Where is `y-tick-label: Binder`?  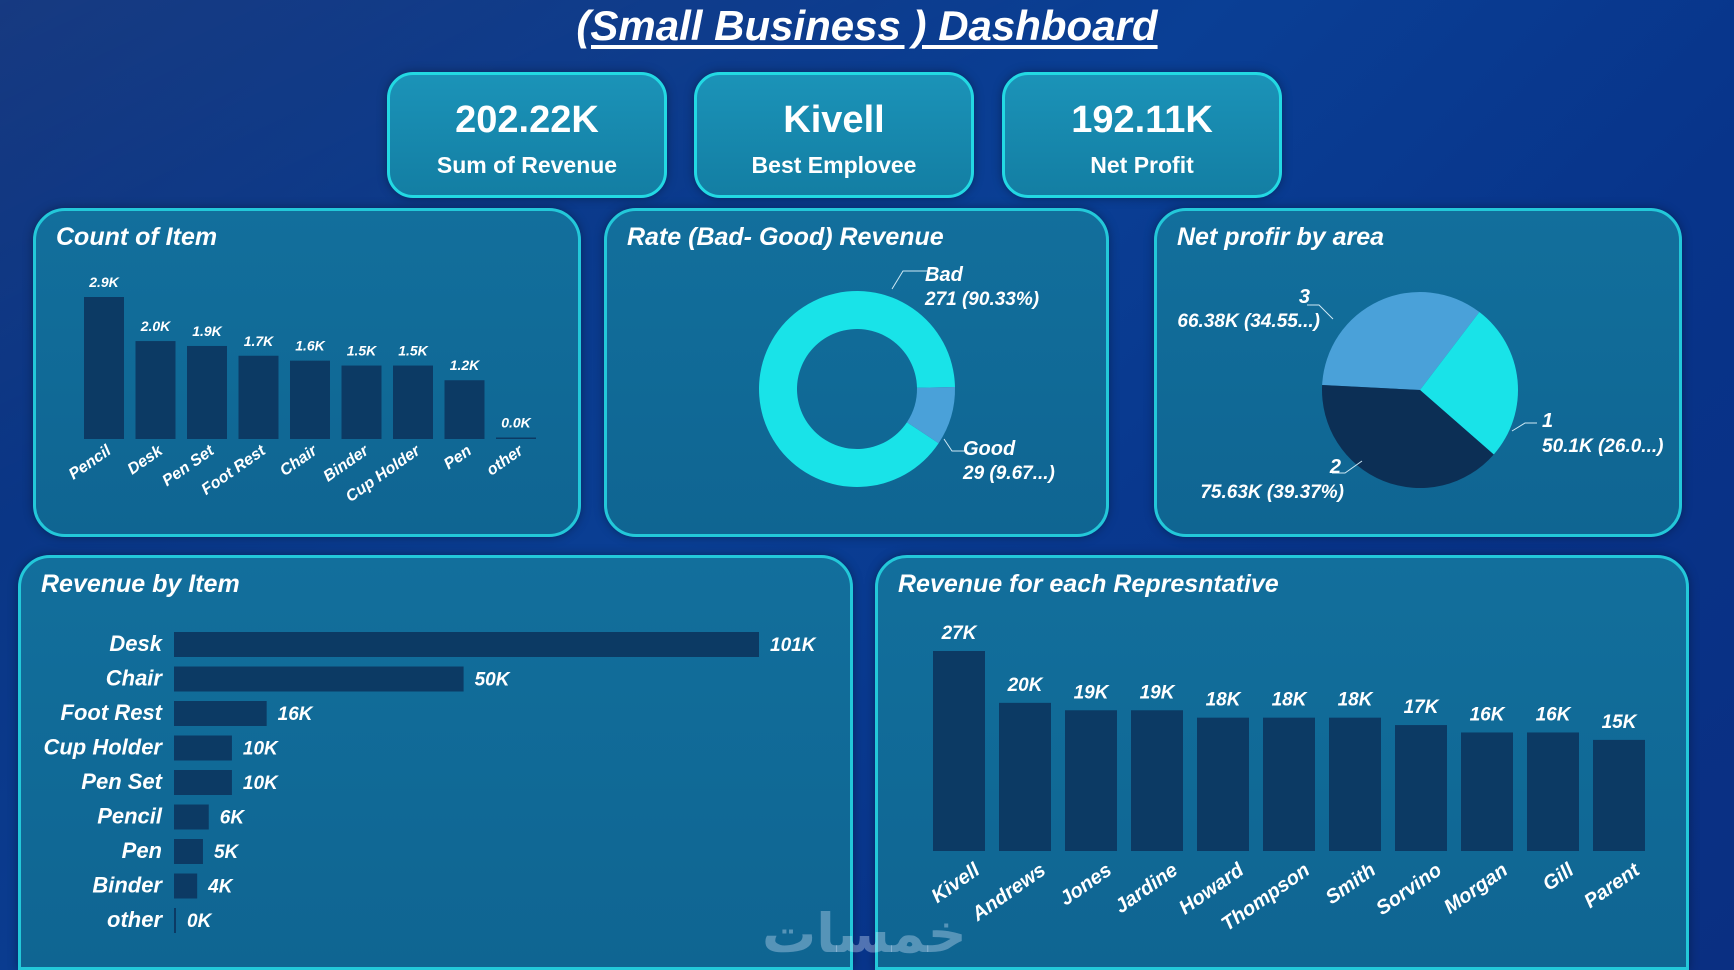 y-tick-label: Binder is located at coordinates (127, 885).